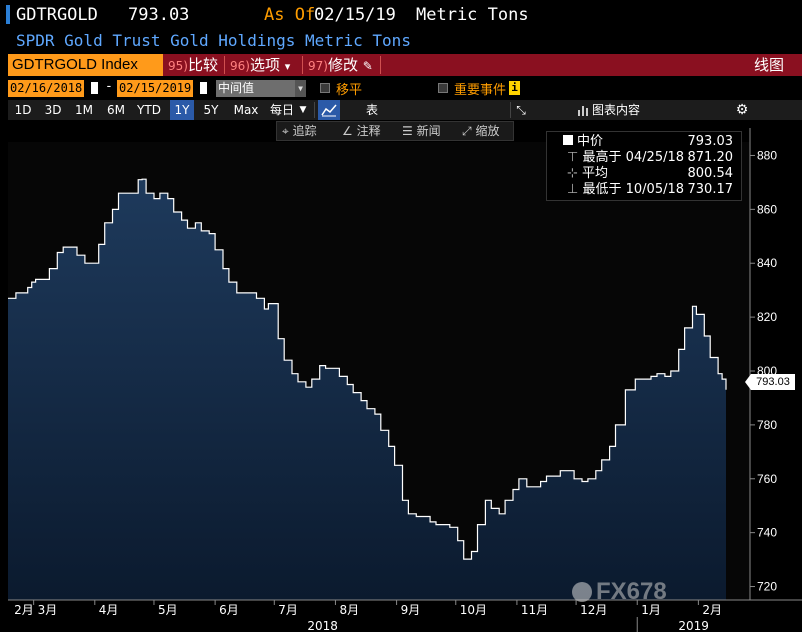  What do you see at coordinates (303, 110) in the screenshot?
I see `frequency-dropdown-icon: ▼` at bounding box center [303, 110].